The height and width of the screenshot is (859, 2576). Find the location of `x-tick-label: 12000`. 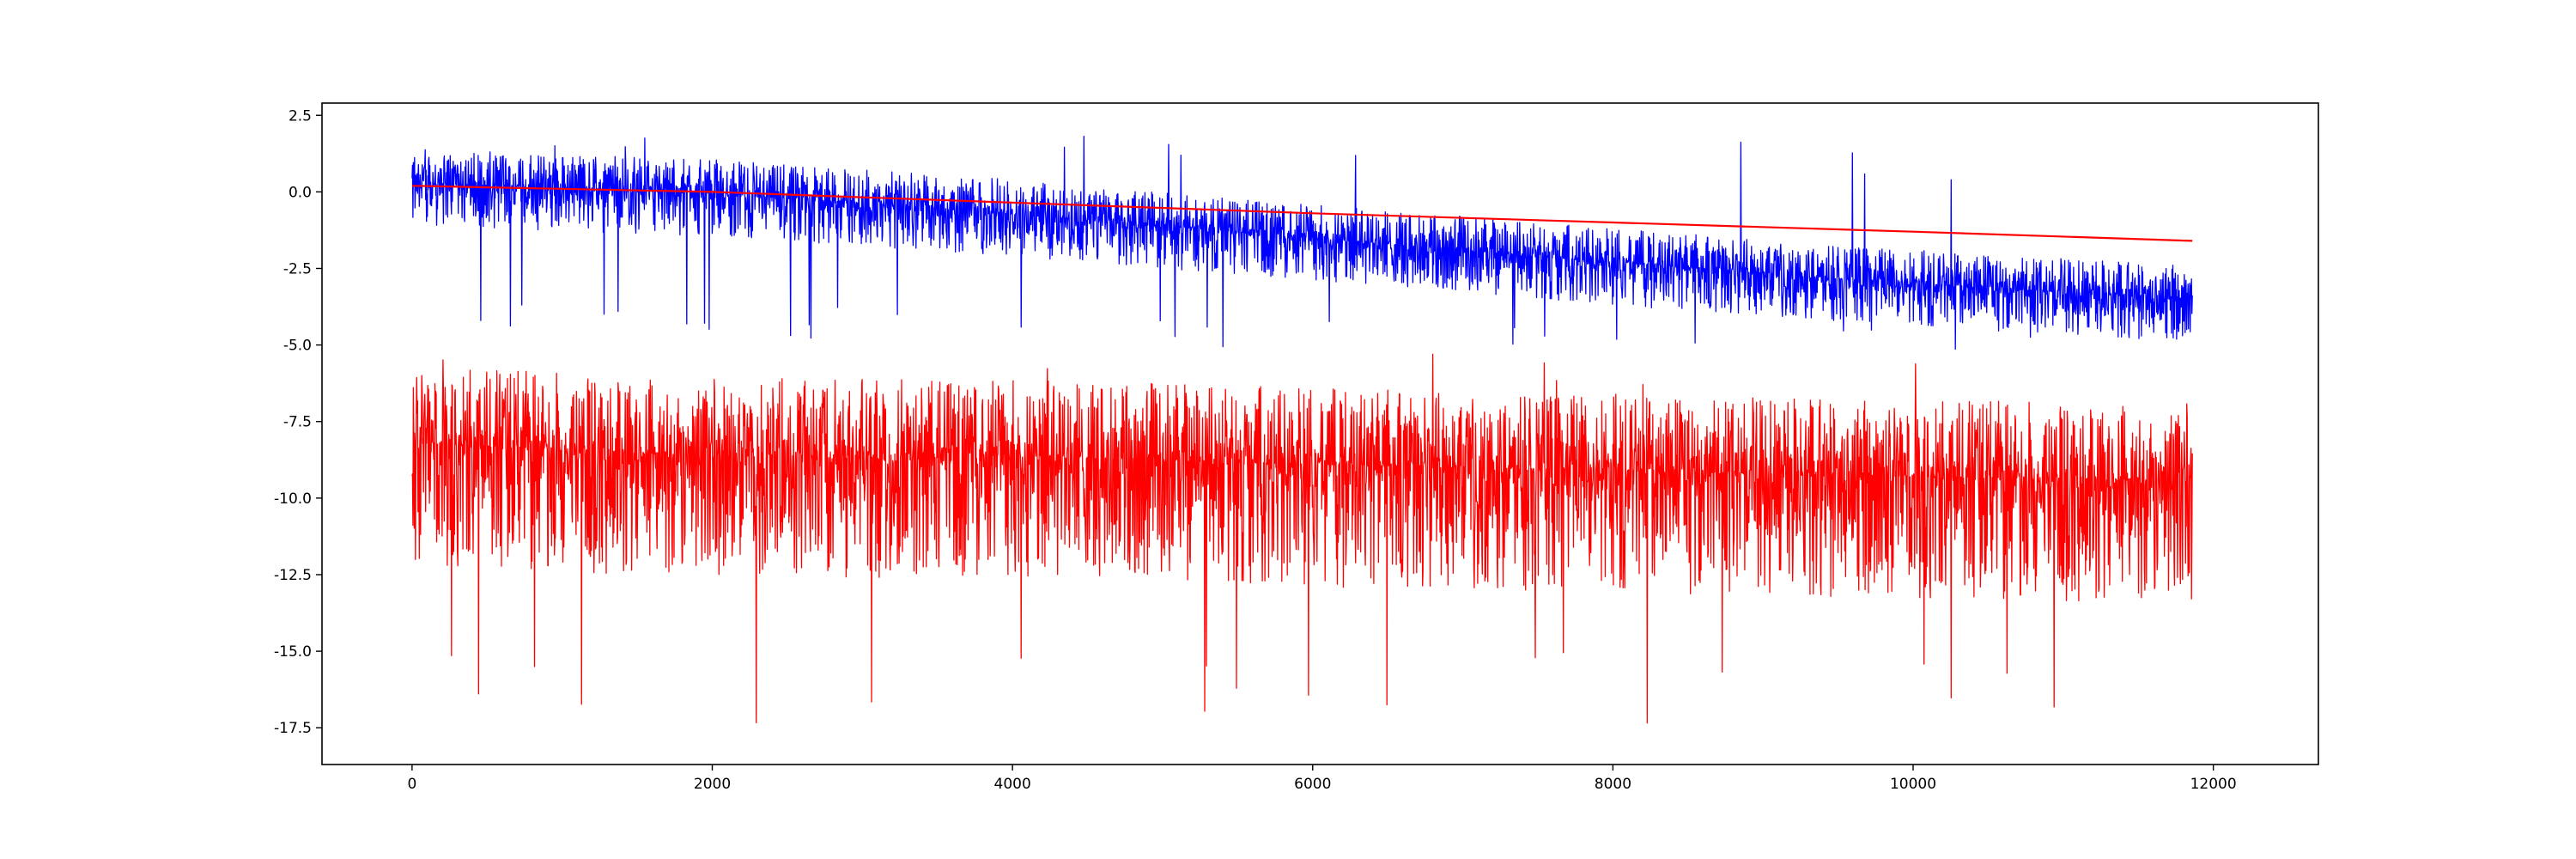

x-tick-label: 12000 is located at coordinates (2214, 784).